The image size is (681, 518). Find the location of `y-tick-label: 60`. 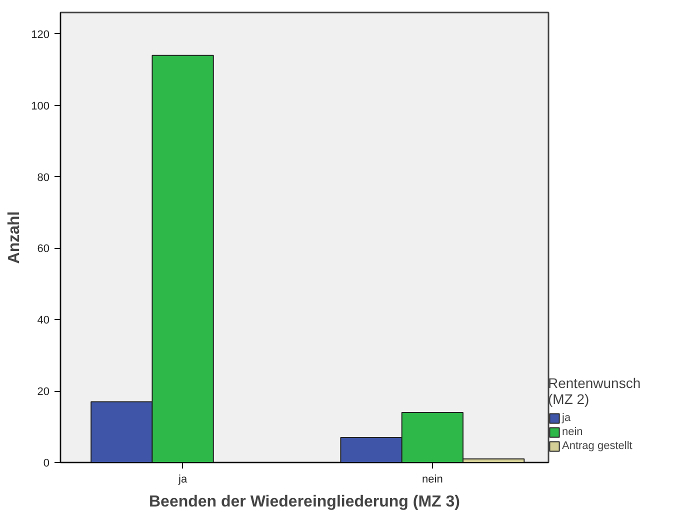

y-tick-label: 60 is located at coordinates (43, 249).